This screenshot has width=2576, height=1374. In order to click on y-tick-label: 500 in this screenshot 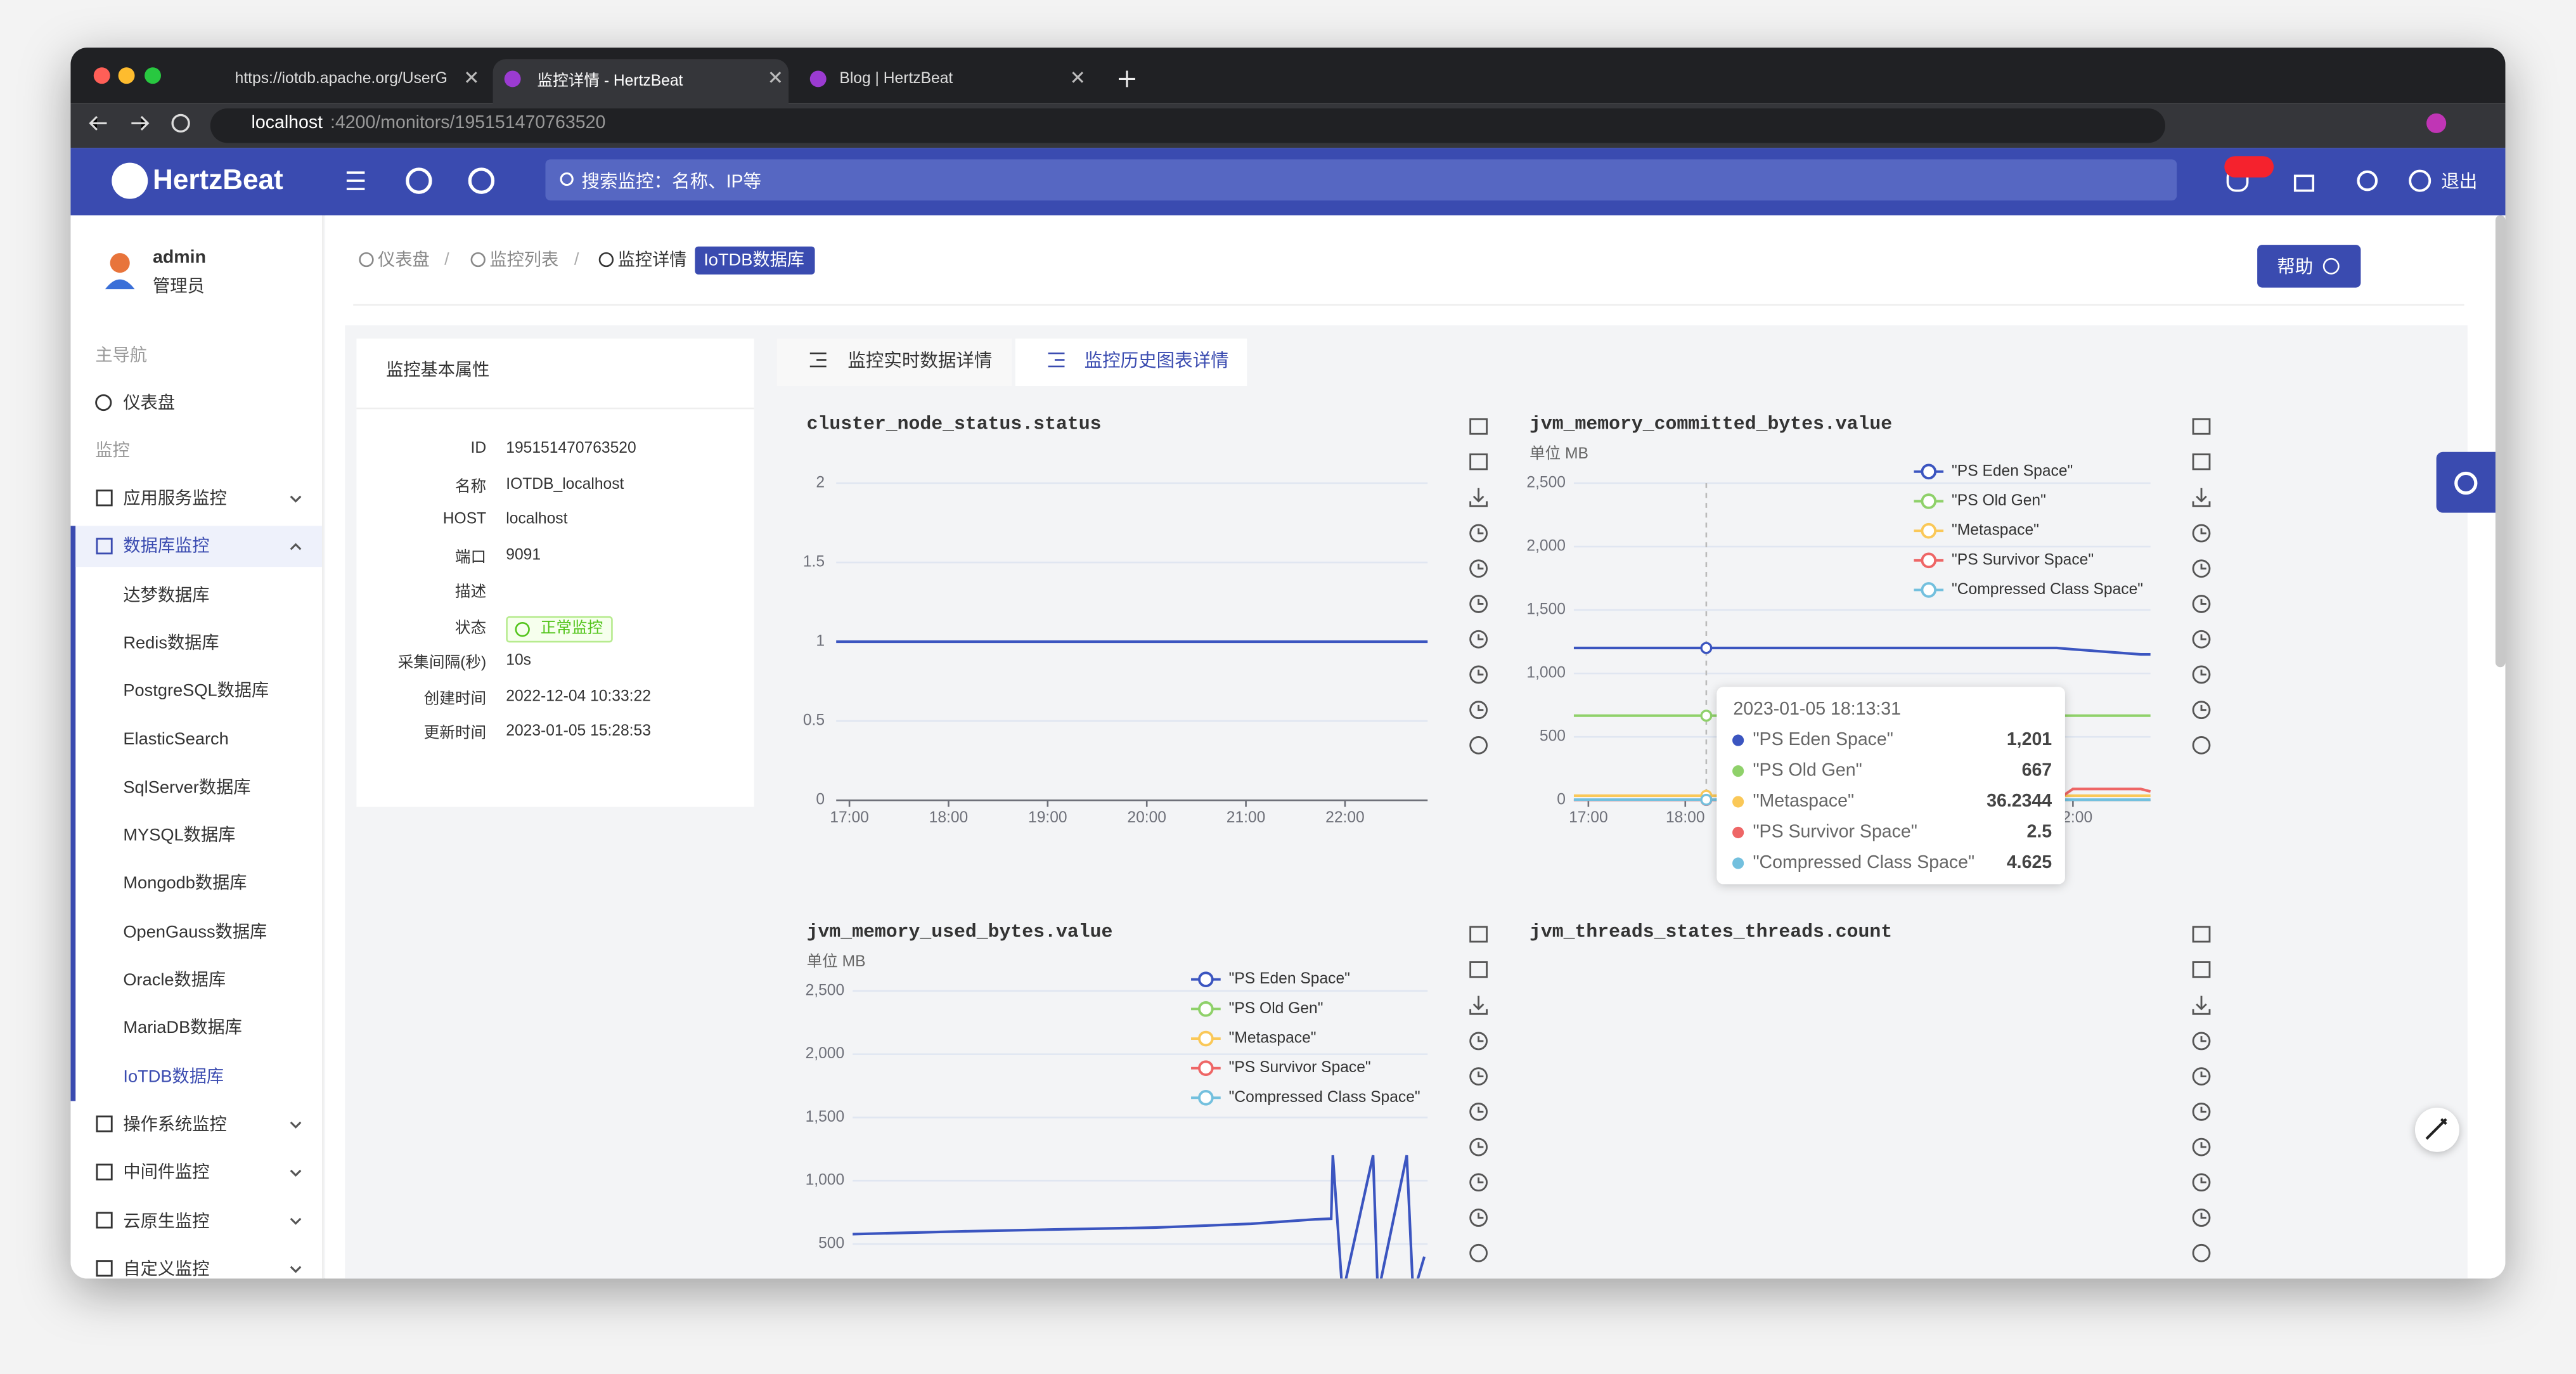, I will do `click(1553, 736)`.